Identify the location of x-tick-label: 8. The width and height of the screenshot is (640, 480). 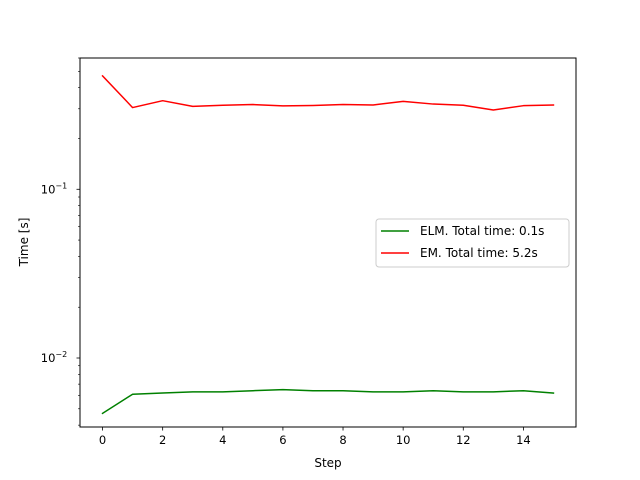
(342, 440).